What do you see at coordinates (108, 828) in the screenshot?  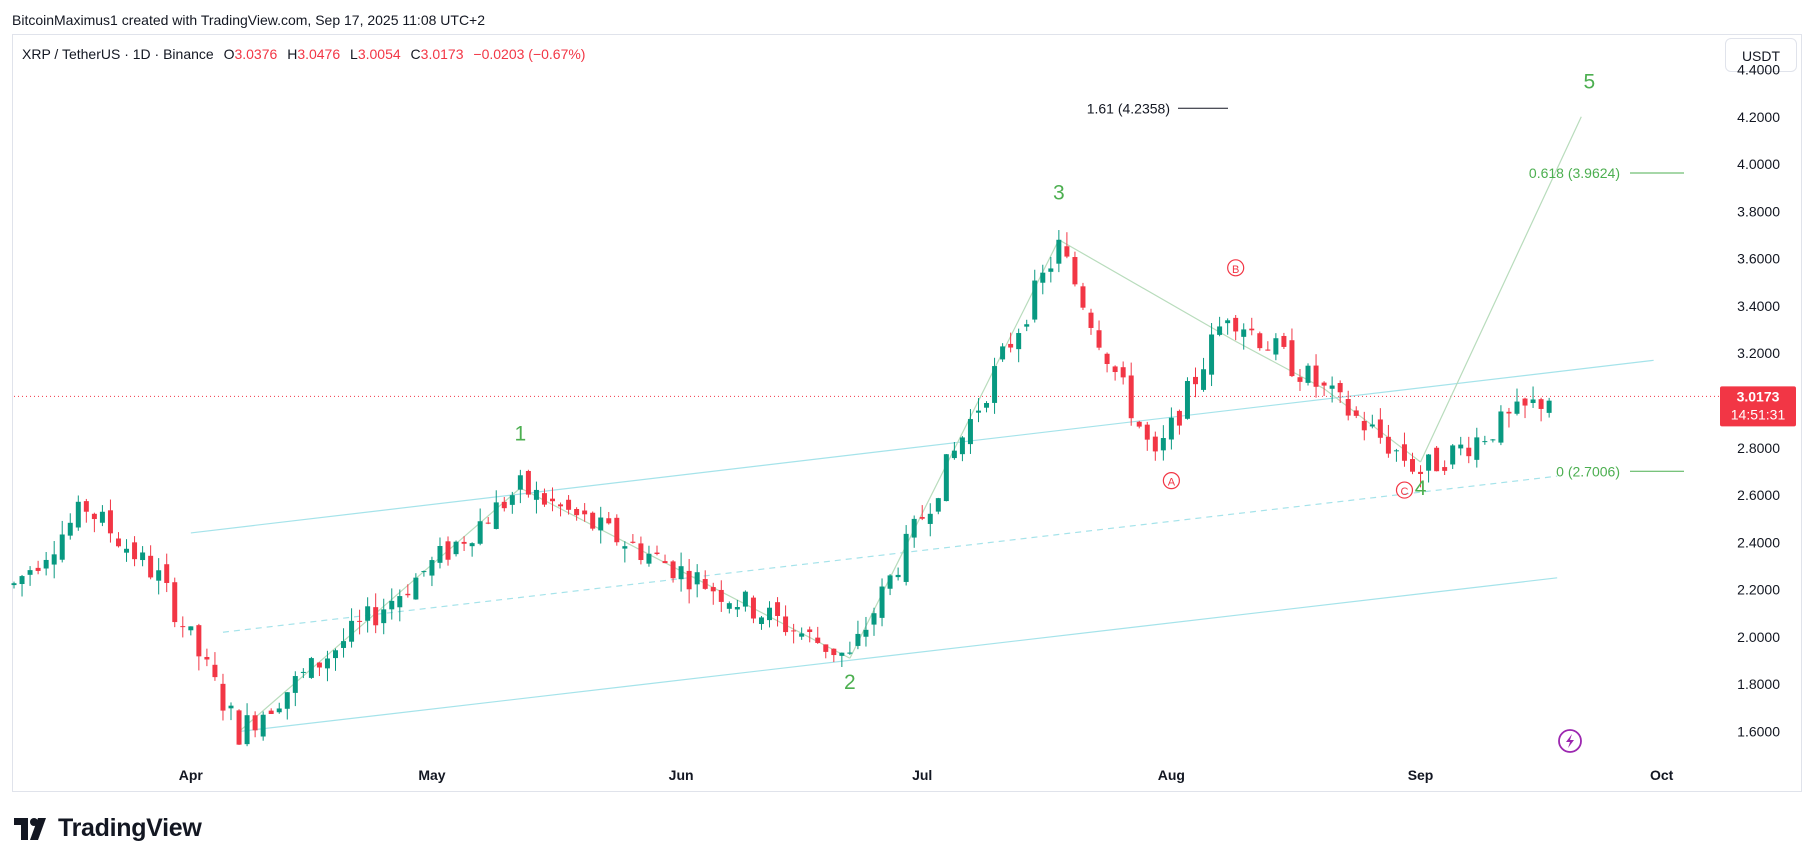 I see `tradingview-logo: TradingView` at bounding box center [108, 828].